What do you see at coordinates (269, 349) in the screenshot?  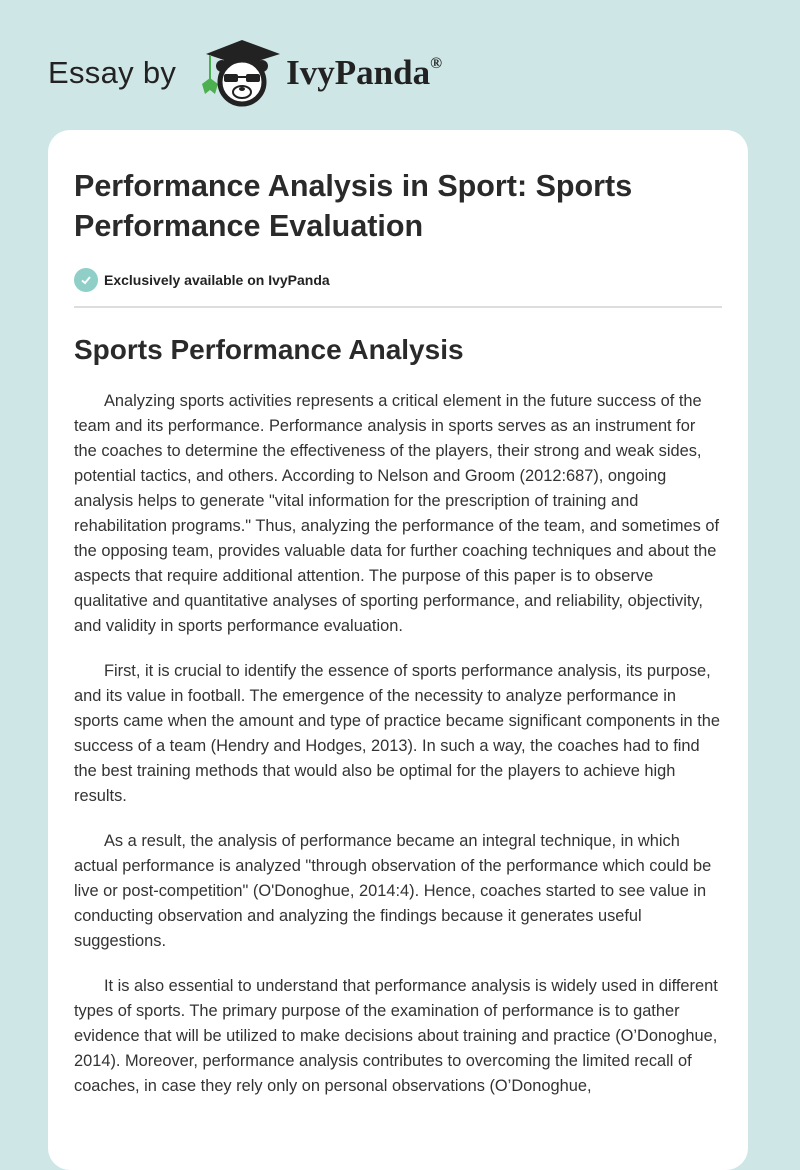 I see `section-heading: Sports Performance Analysis` at bounding box center [269, 349].